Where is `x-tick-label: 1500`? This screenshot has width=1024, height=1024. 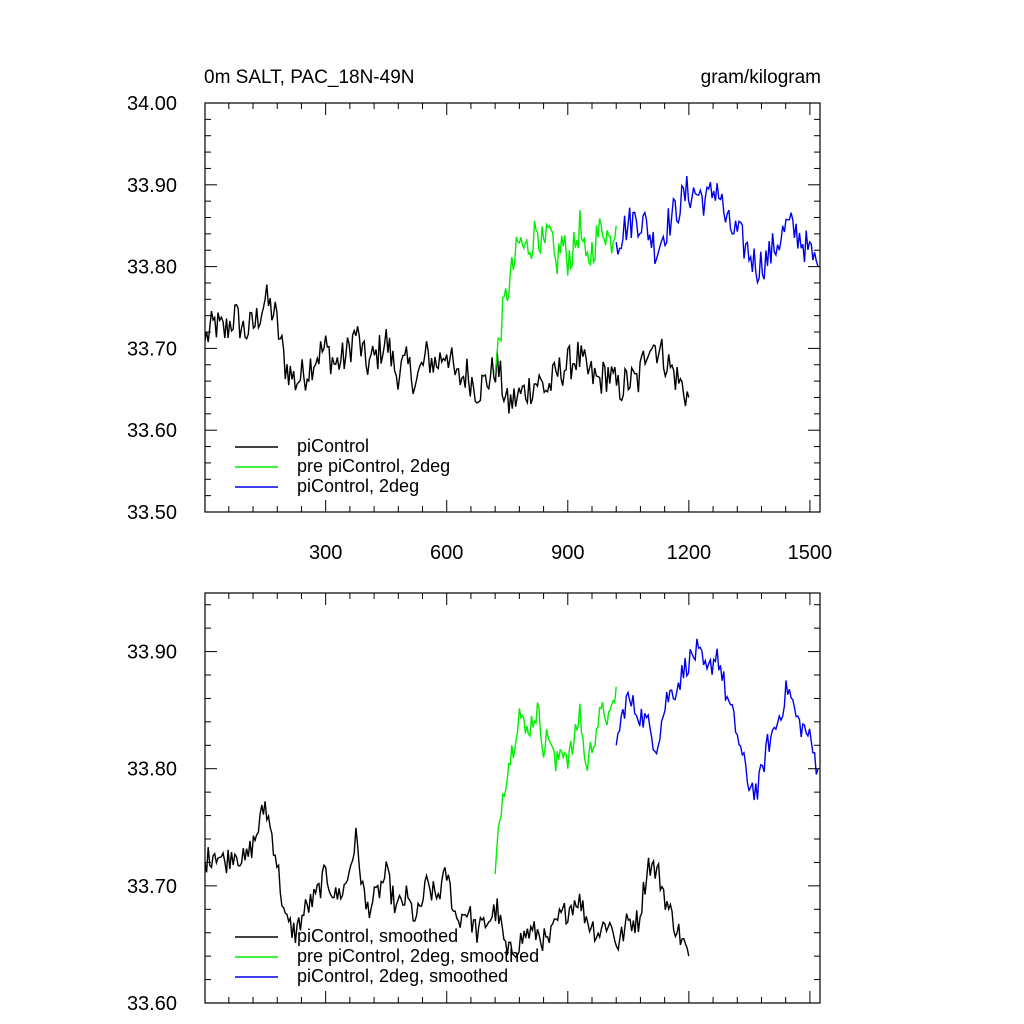
x-tick-label: 1500 is located at coordinates (810, 553).